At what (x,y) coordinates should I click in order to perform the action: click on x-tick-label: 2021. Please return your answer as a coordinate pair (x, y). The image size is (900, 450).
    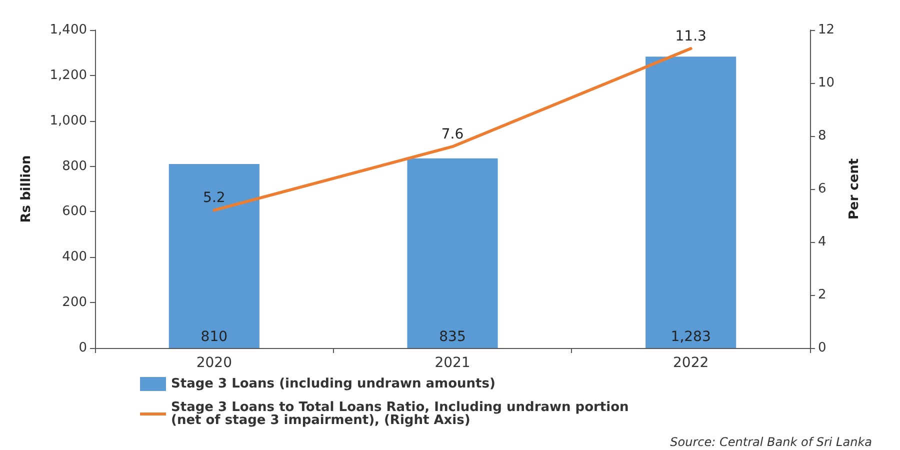
    Looking at the image, I should click on (452, 363).